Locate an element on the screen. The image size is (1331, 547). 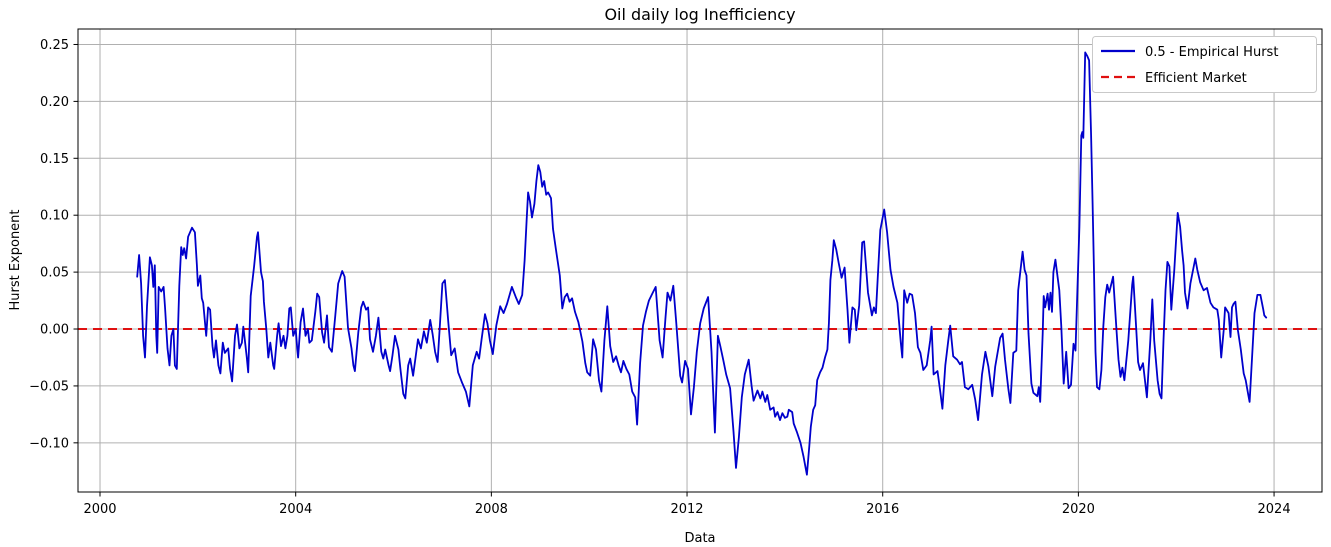
x-tick-label: 2024 is located at coordinates (1274, 509).